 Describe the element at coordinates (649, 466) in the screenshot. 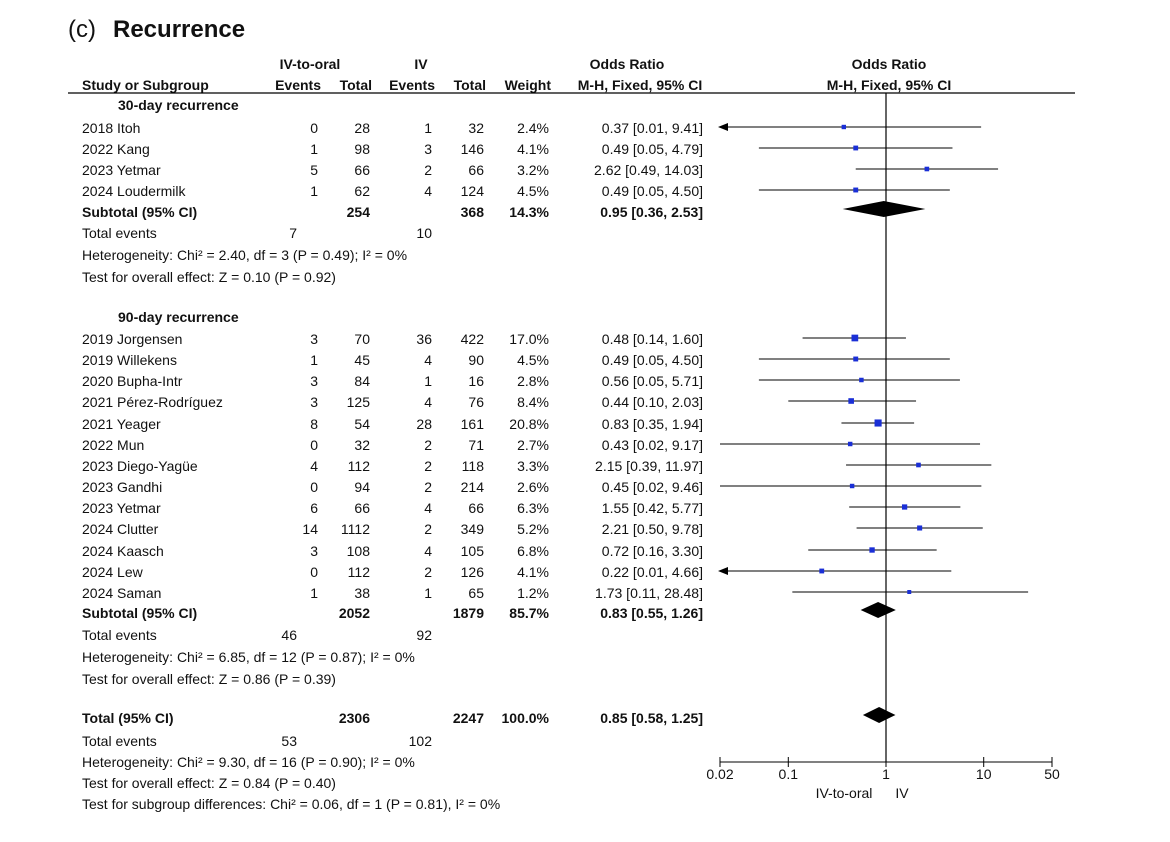

I see `or-ci-value: 2.15 [0.39, 11.97]` at that location.